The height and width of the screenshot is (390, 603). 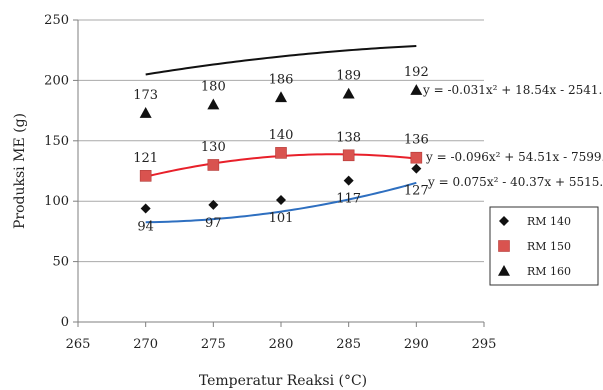 What do you see at coordinates (549, 271) in the screenshot?
I see `legend-label-rm-160: RM 160` at bounding box center [549, 271].